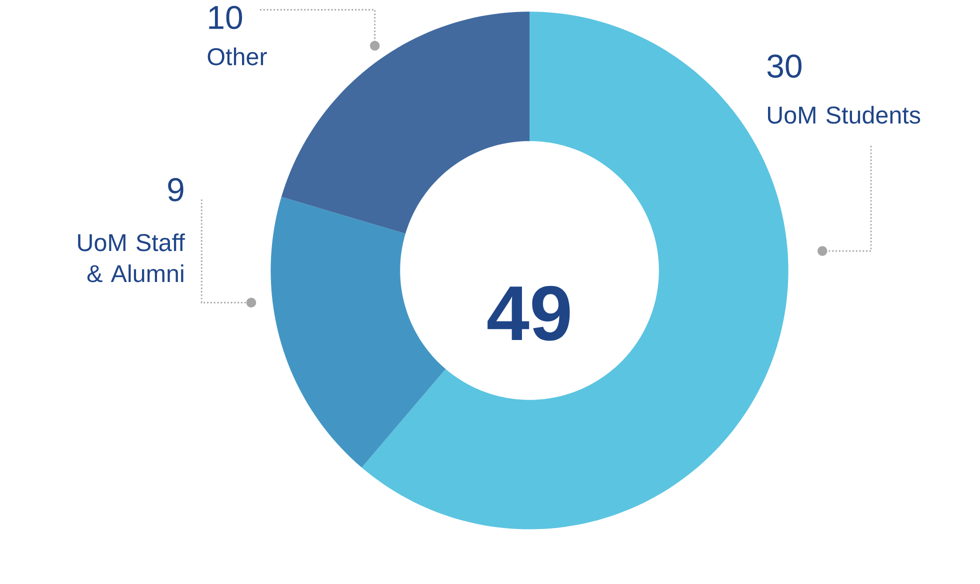 Image resolution: width=980 pixels, height=584 pixels. What do you see at coordinates (529, 313) in the screenshot?
I see `text: 49` at bounding box center [529, 313].